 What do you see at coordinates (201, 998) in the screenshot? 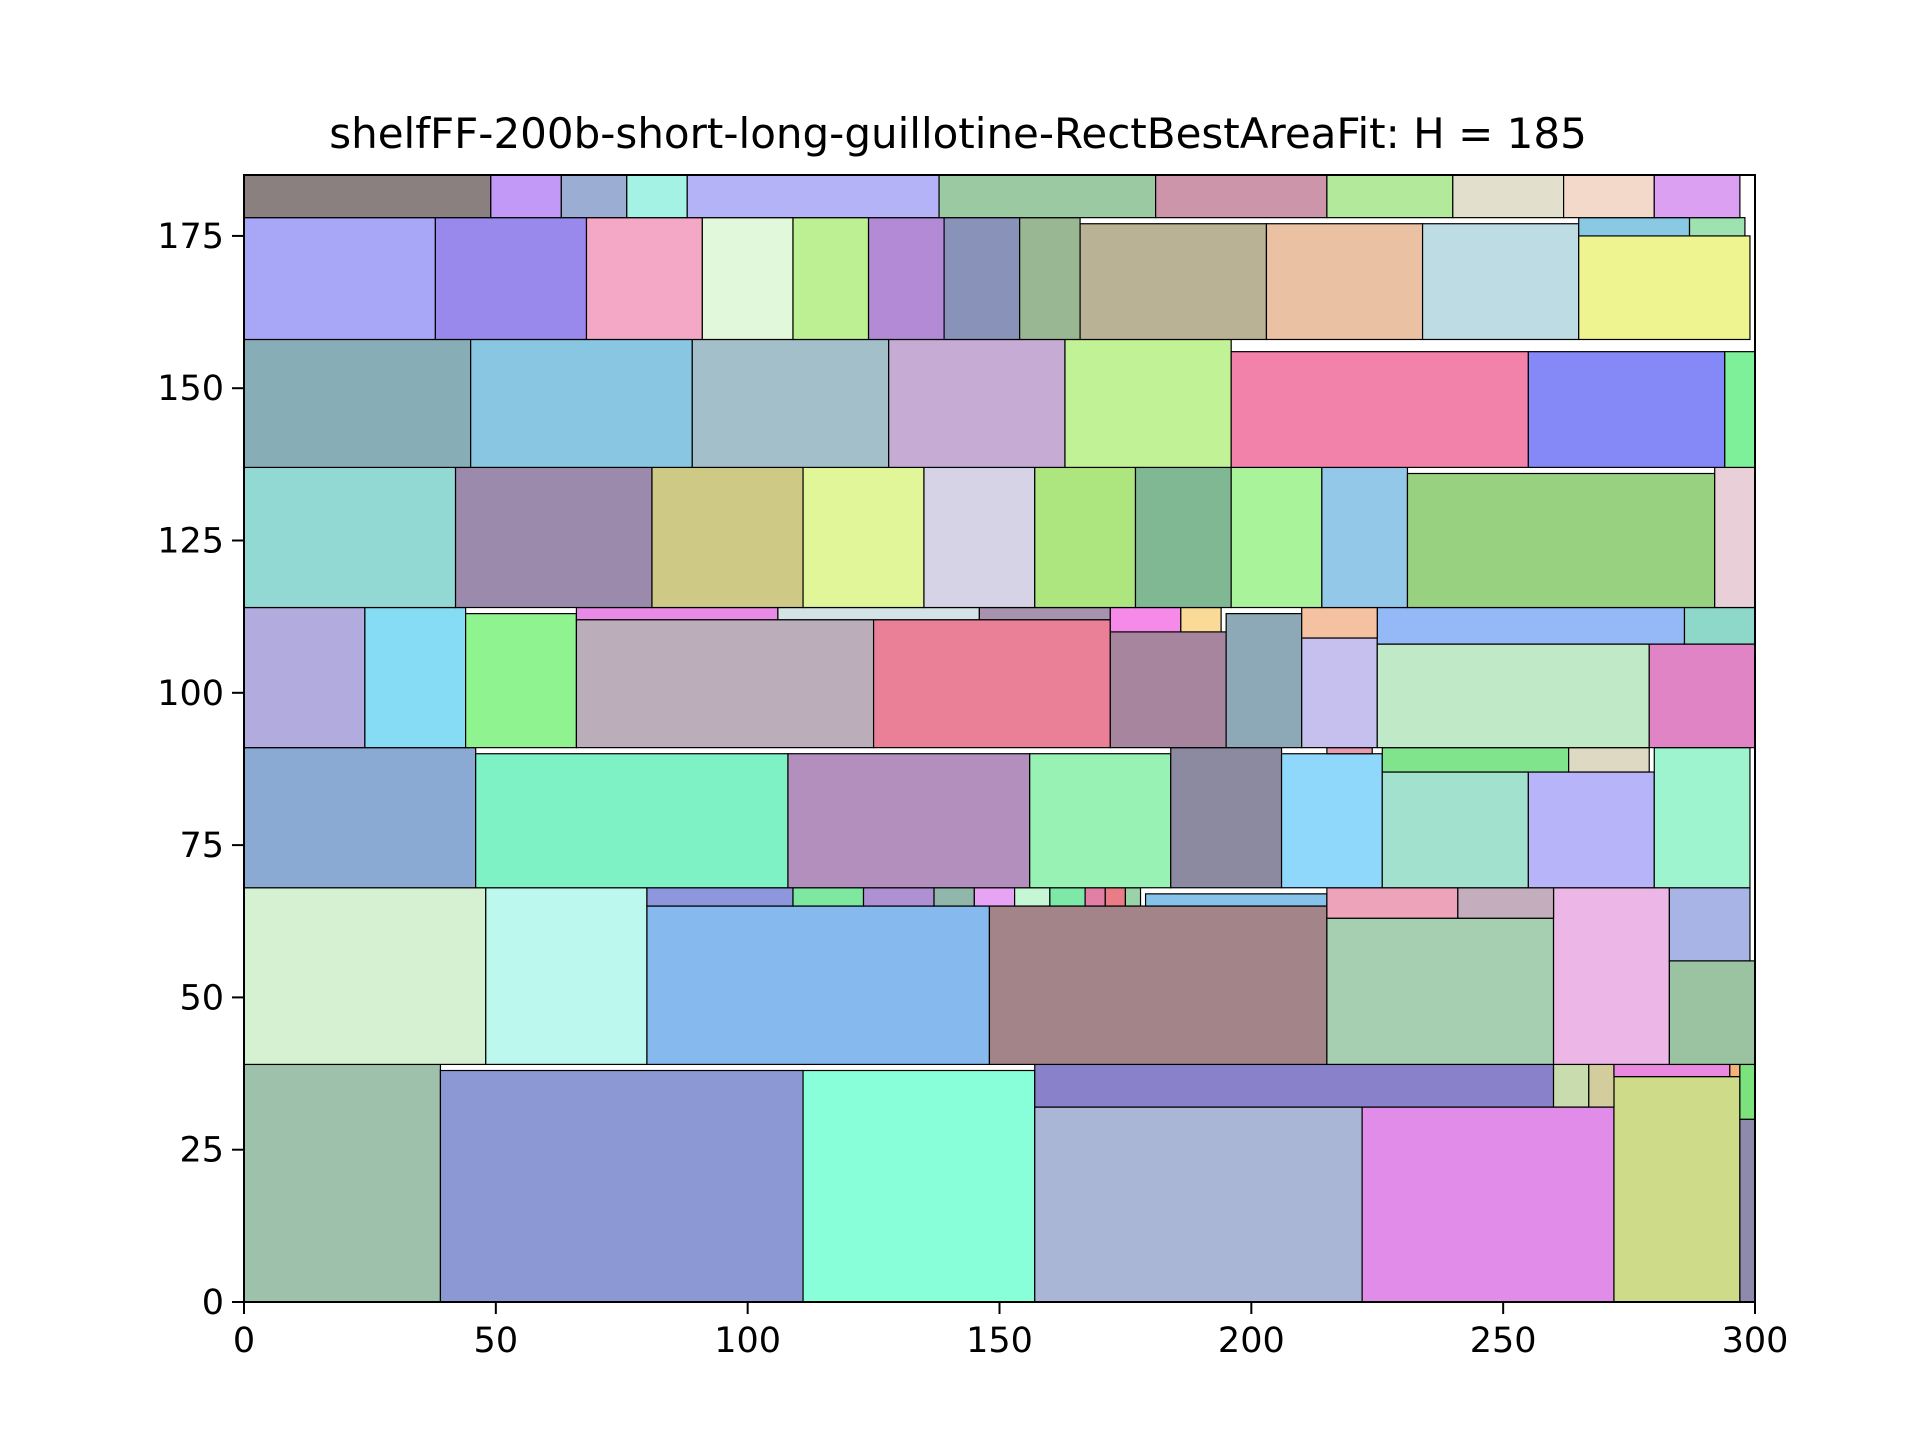
I see `y-tick-label-50: 50` at bounding box center [201, 998].